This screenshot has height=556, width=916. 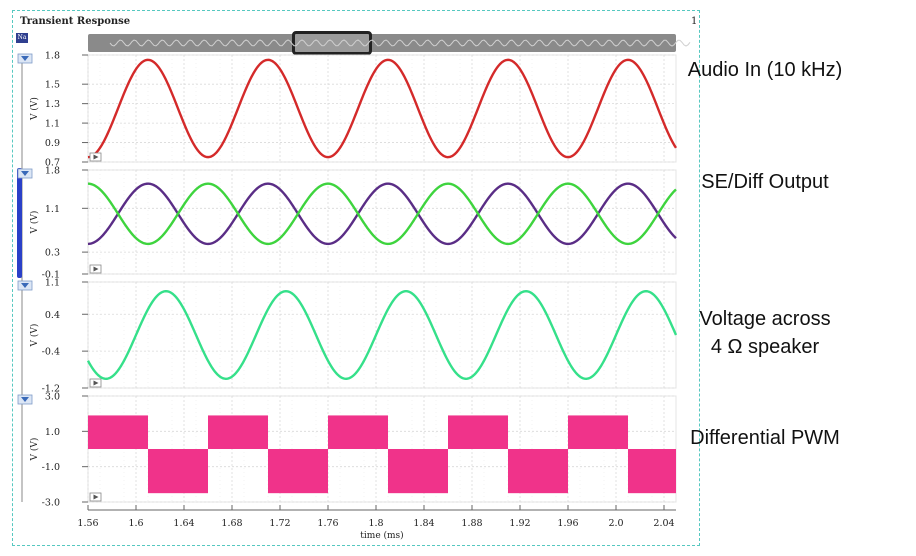 I want to click on y-tick-label: 1.5, so click(x=52, y=85).